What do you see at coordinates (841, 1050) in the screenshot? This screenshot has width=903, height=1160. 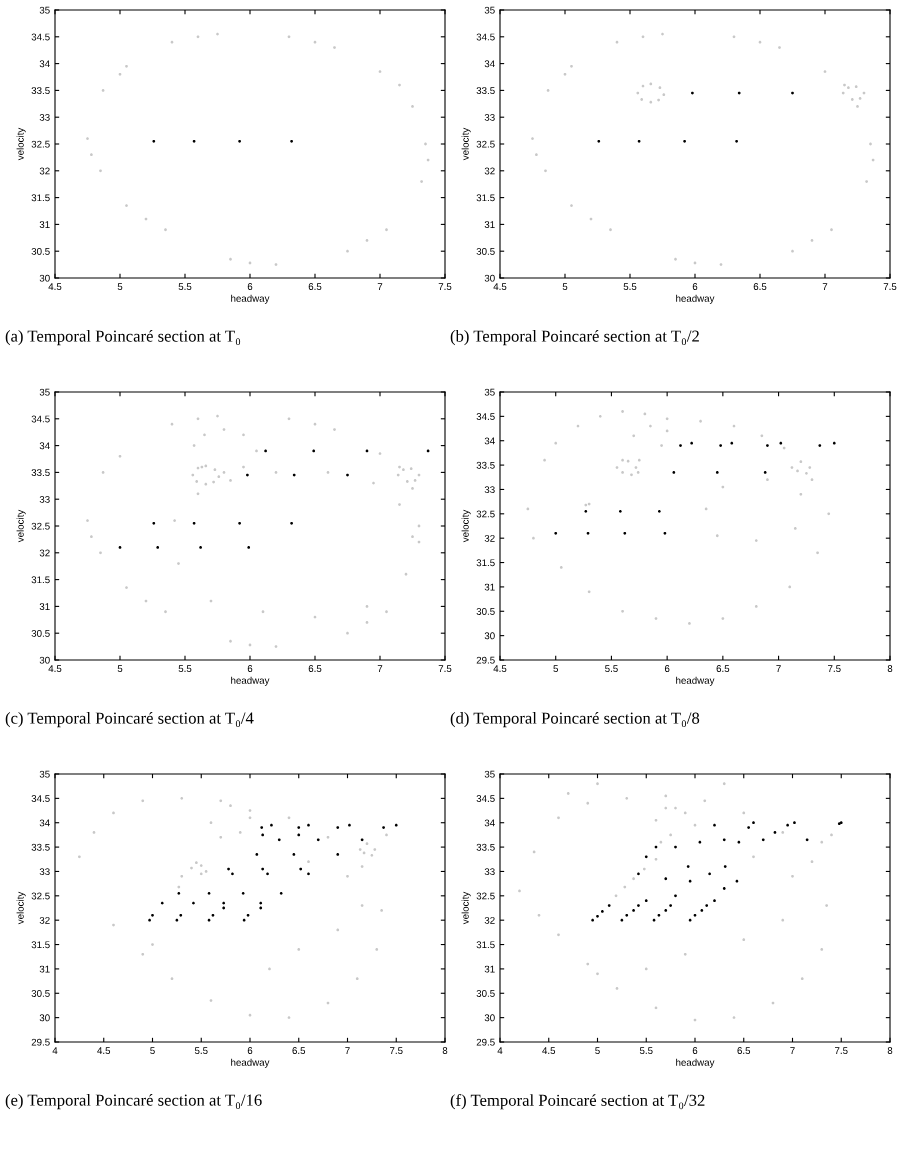 I see `x-tick-label: 7.5` at bounding box center [841, 1050].